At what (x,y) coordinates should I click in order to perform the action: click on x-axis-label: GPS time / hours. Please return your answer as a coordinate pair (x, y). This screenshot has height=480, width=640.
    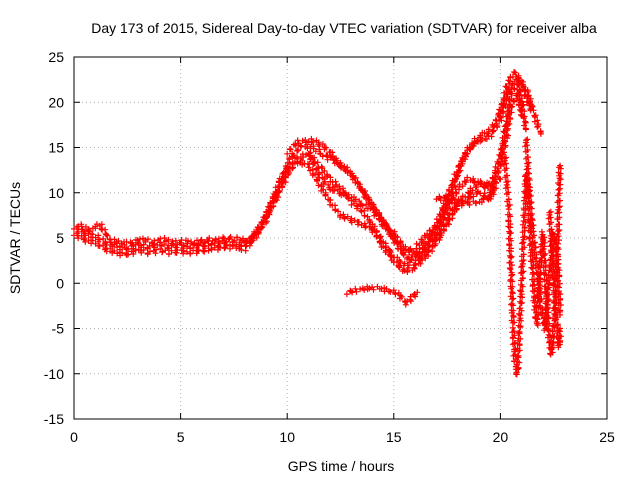
    Looking at the image, I should click on (341, 466).